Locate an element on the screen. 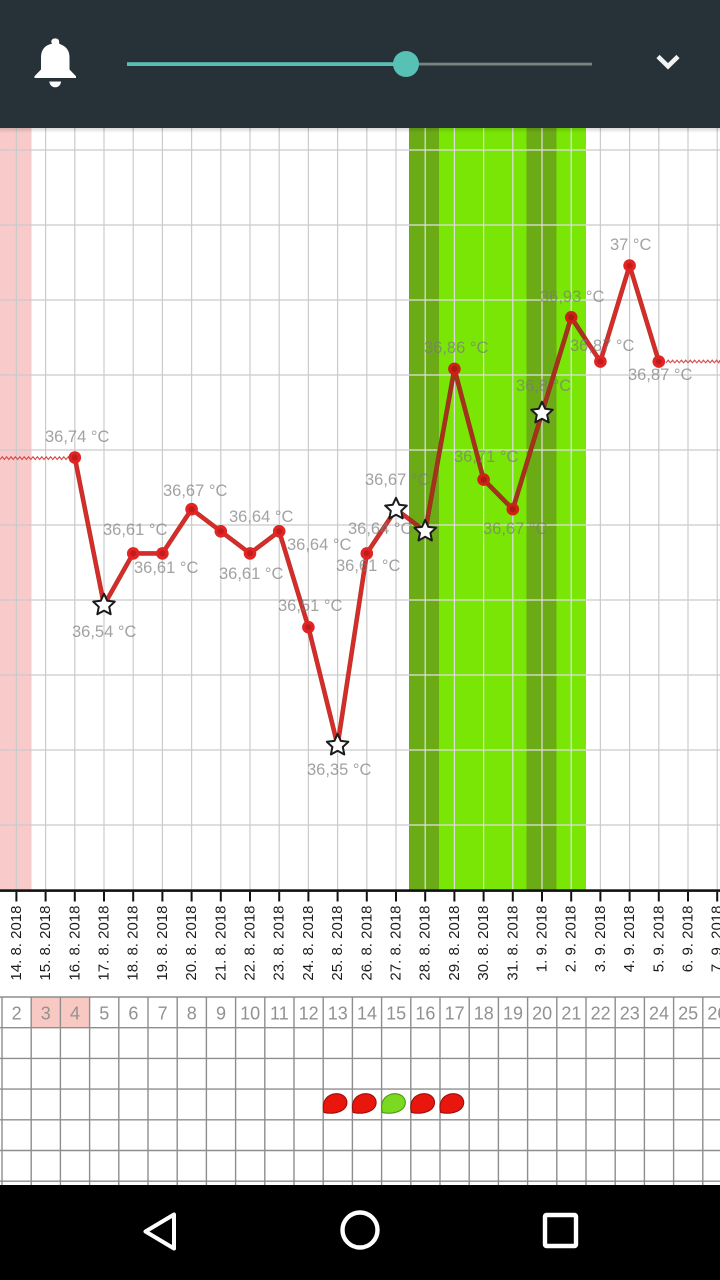 The width and height of the screenshot is (720, 1280). svg-text: 23 is located at coordinates (630, 1014).